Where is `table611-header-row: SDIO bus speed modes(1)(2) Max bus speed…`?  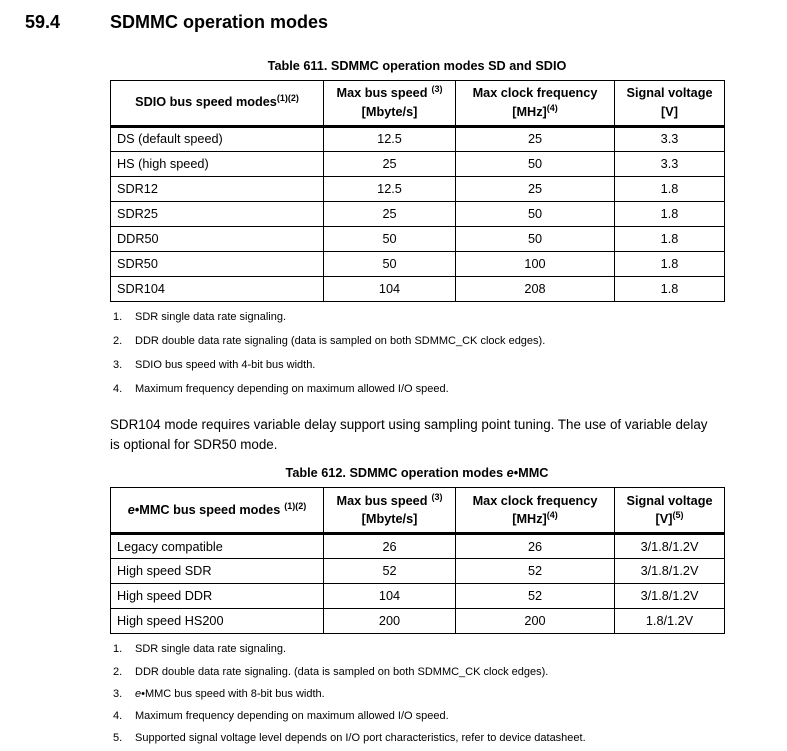
table611-header-row: SDIO bus speed modes(1)(2) Max bus speed… is located at coordinates (417, 103).